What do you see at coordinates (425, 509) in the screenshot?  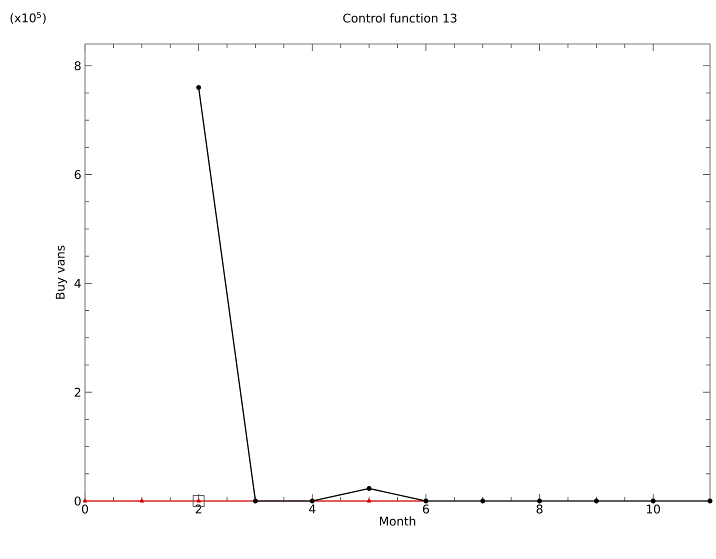 I see `x-tick-label: 6` at bounding box center [425, 509].